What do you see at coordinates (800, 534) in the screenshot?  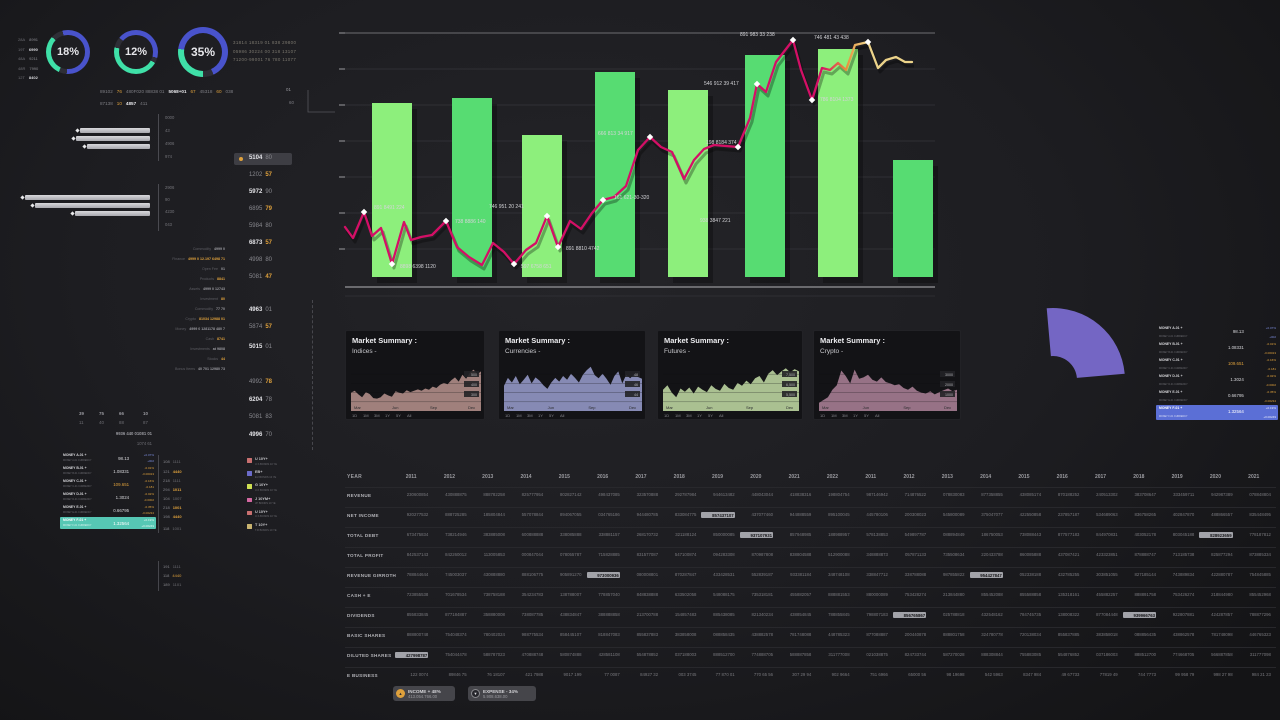 I see `table-cell: 857948985` at bounding box center [800, 534].